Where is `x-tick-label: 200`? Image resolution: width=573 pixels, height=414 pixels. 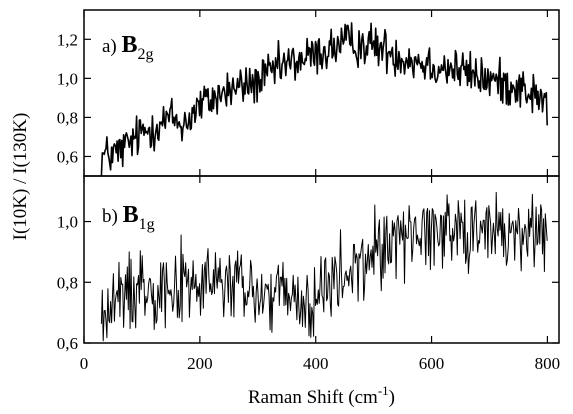
x-tick-label: 200 is located at coordinates (200, 363).